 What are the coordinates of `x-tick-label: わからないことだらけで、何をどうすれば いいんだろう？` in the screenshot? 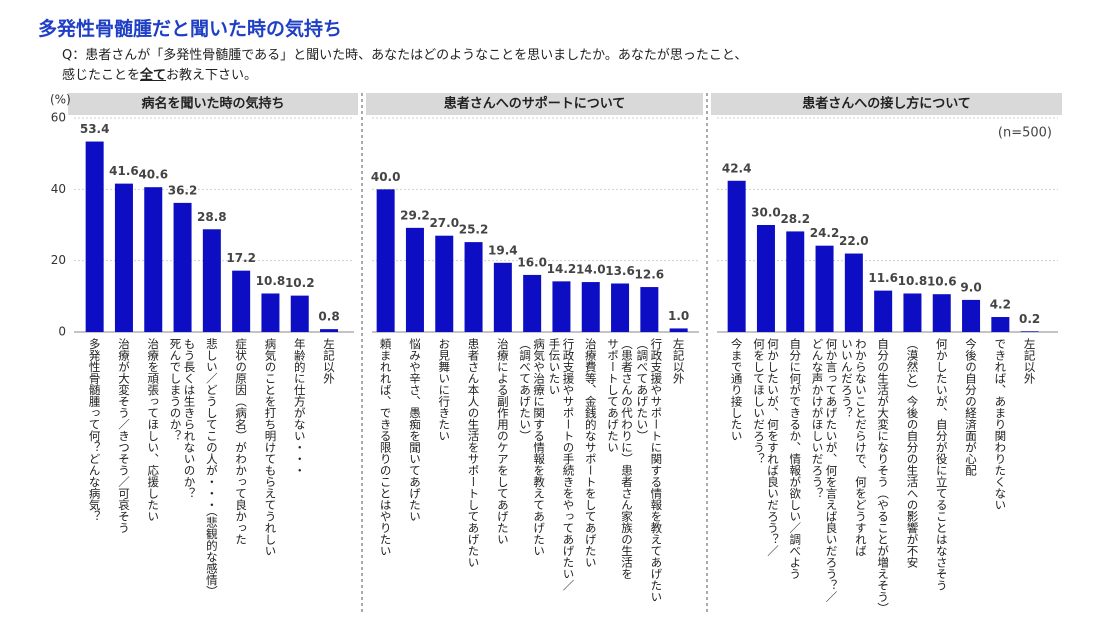 It's located at (854, 447).